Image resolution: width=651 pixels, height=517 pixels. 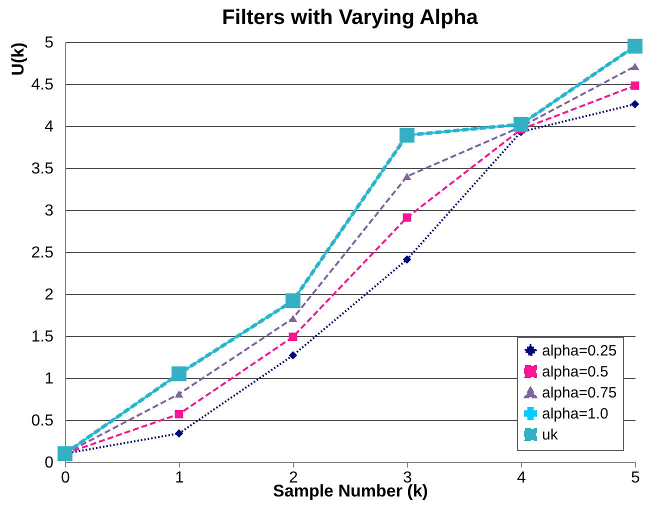 I want to click on y-tick-label: 0.5, so click(x=42, y=421).